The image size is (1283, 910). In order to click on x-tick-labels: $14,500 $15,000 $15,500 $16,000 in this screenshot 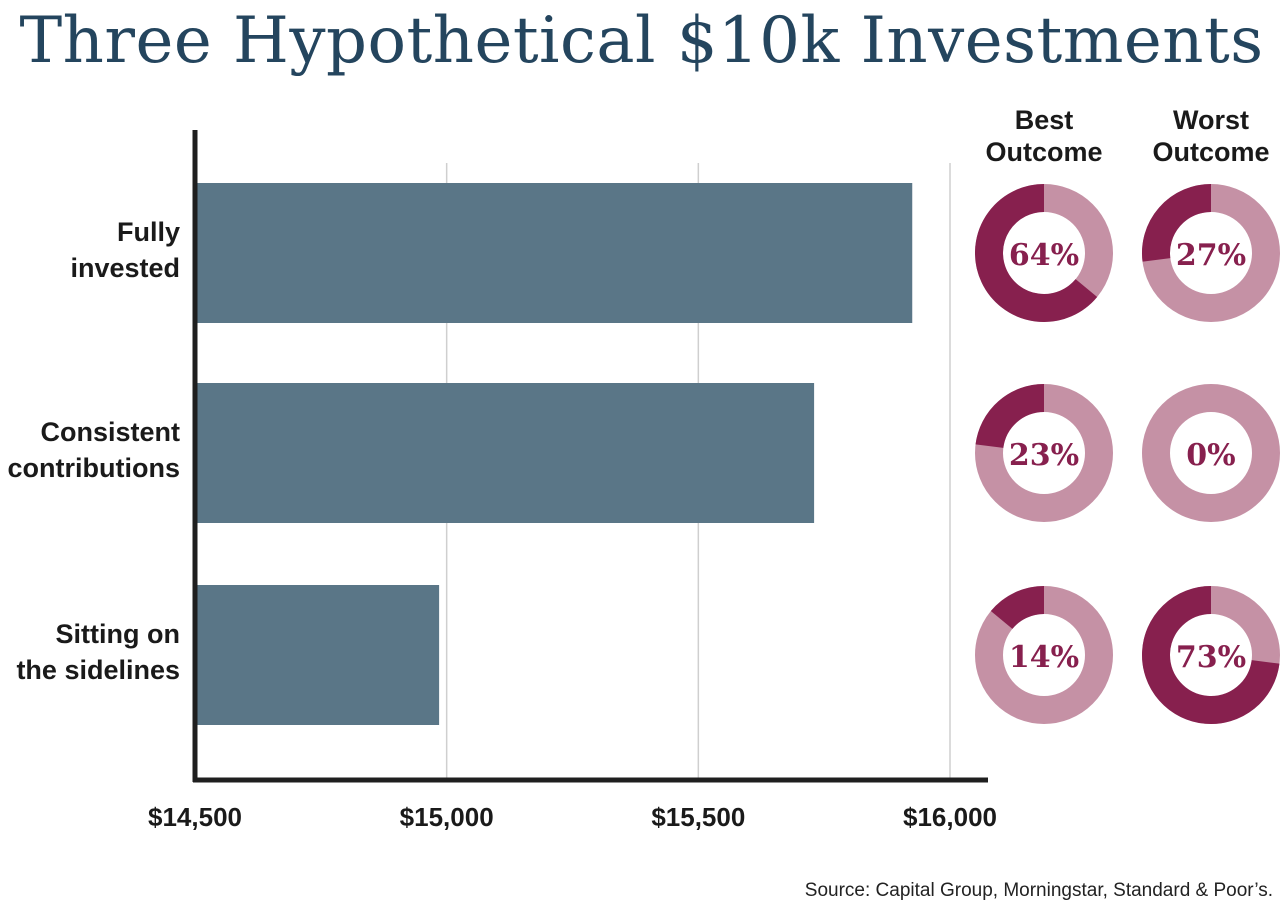, I will do `click(572, 817)`.